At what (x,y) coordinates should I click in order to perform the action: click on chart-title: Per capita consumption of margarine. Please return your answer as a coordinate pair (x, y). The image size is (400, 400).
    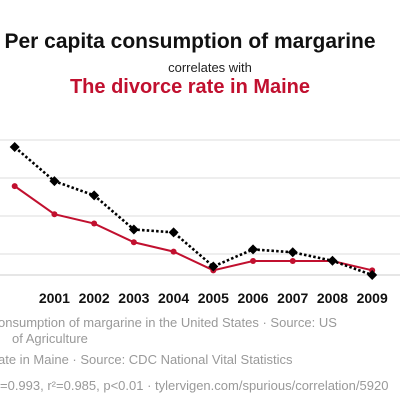
    Looking at the image, I should click on (190, 41).